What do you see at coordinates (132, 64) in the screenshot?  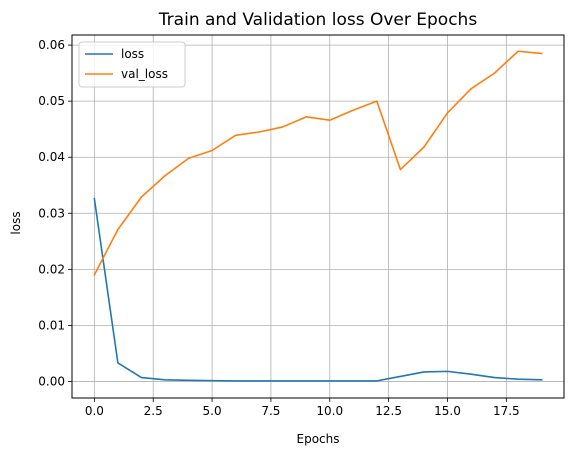 I see `legend: loss val_loss` at bounding box center [132, 64].